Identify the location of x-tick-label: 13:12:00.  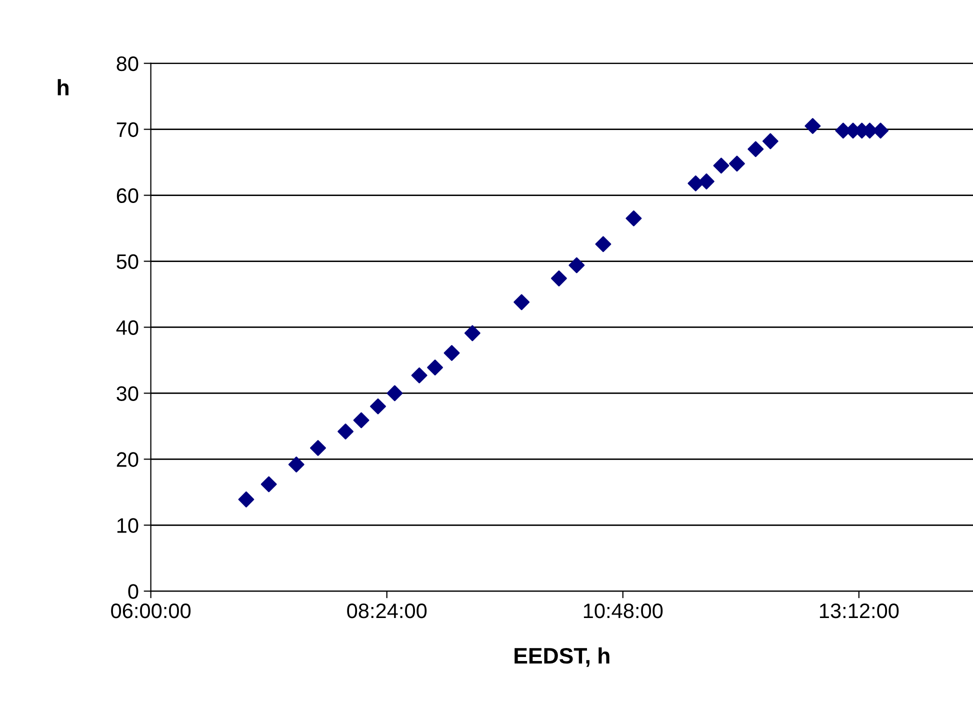
(859, 610).